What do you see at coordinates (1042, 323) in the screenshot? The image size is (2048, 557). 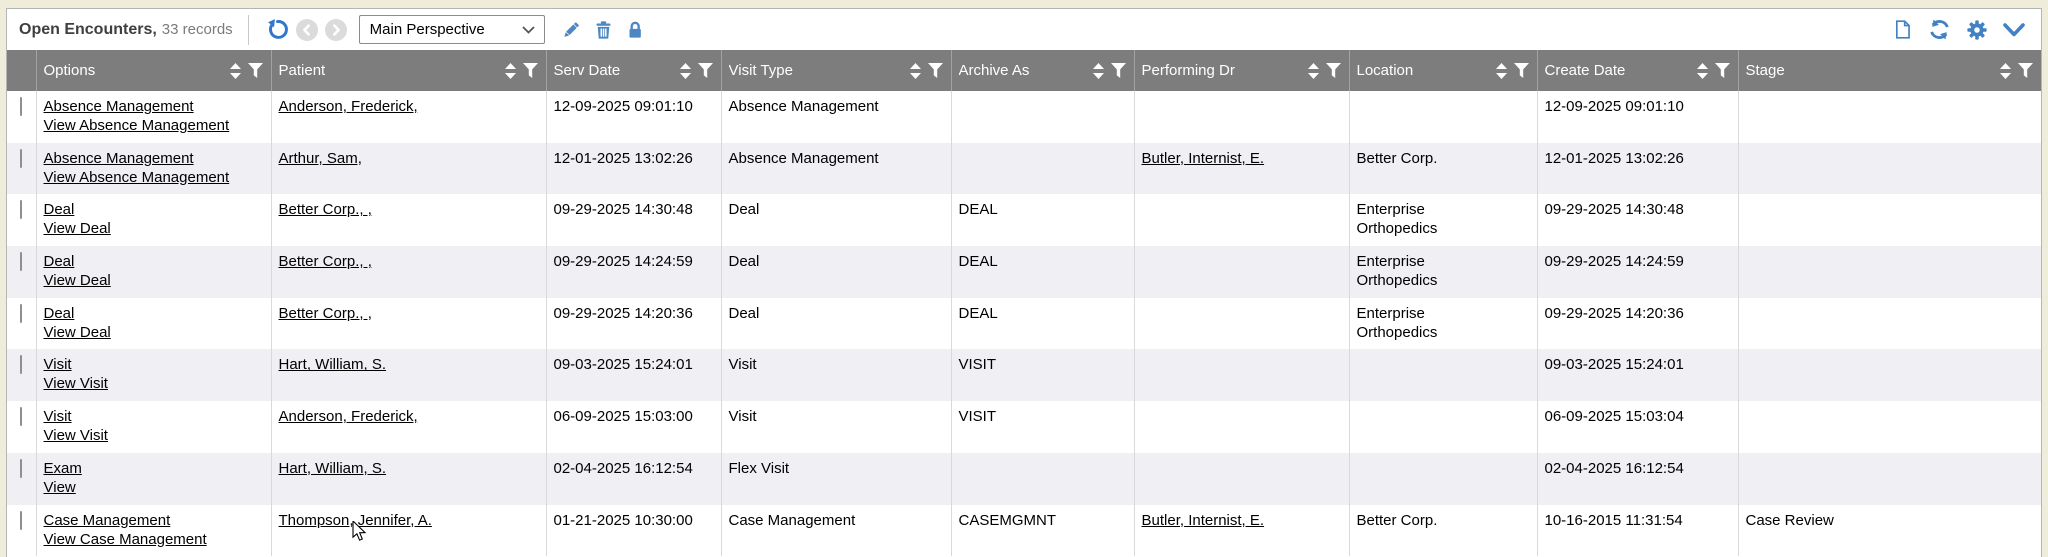 I see `cell-archive-as: DEAL` at bounding box center [1042, 323].